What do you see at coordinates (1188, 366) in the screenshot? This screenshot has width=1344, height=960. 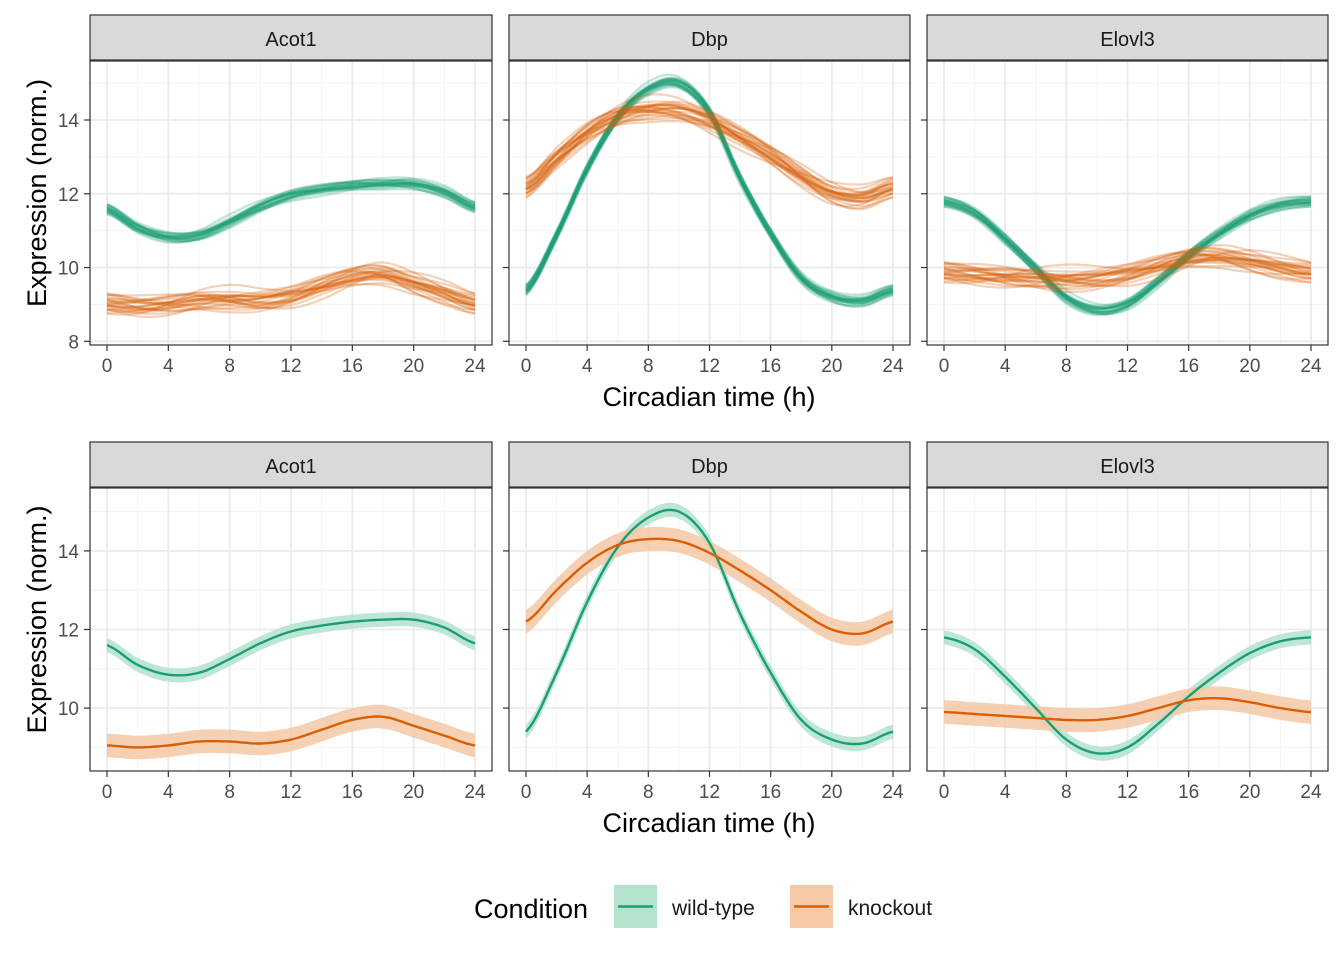 I see `x-tick-label: 16` at bounding box center [1188, 366].